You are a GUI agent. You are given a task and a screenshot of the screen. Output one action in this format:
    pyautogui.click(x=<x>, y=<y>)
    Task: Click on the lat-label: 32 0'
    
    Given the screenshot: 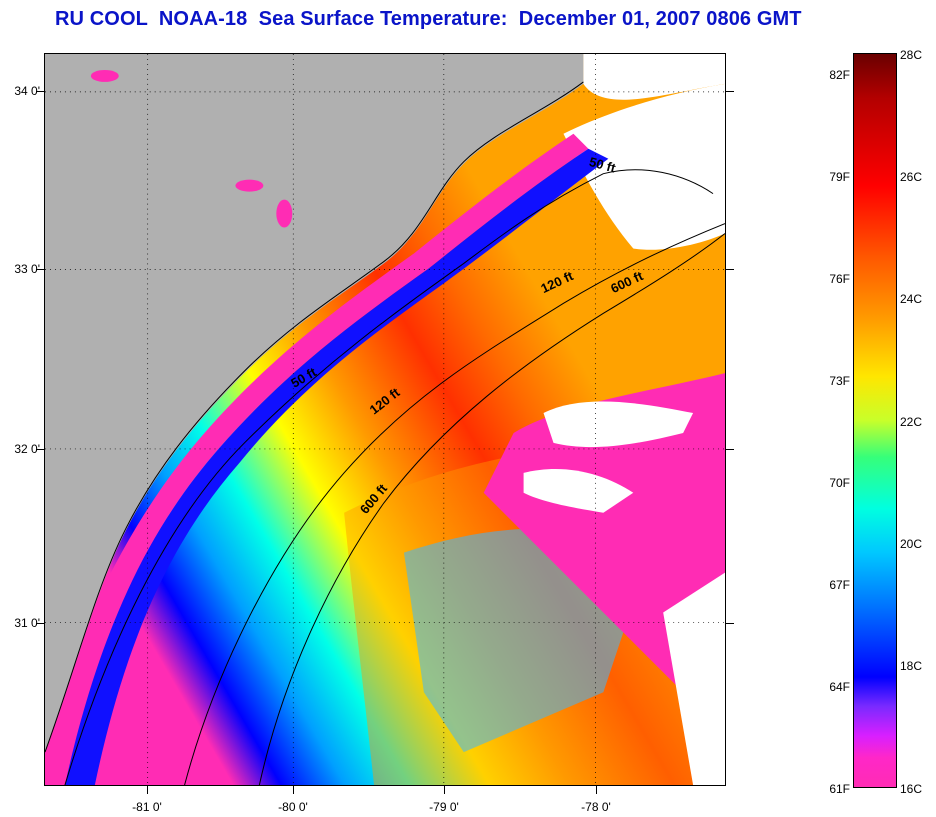 What is the action you would take?
    pyautogui.click(x=27, y=449)
    